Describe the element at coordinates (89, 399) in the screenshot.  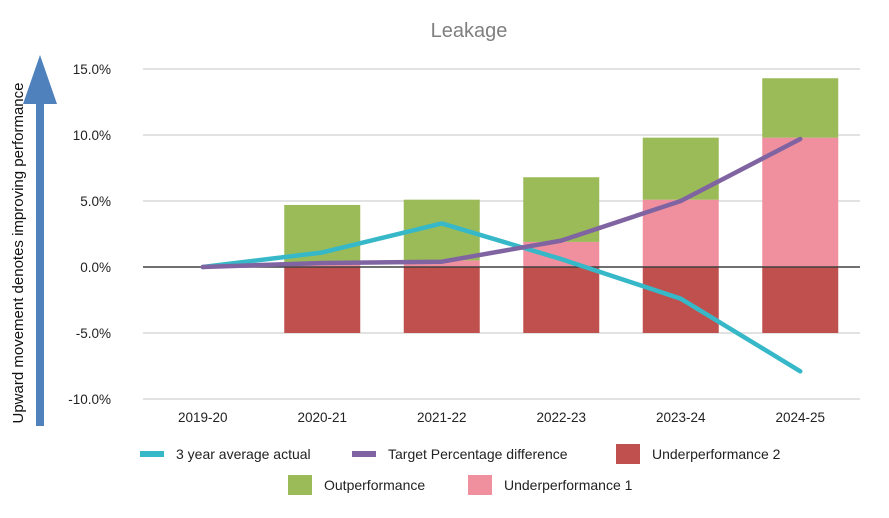
I see `y-tick-label: -10.0%` at that location.